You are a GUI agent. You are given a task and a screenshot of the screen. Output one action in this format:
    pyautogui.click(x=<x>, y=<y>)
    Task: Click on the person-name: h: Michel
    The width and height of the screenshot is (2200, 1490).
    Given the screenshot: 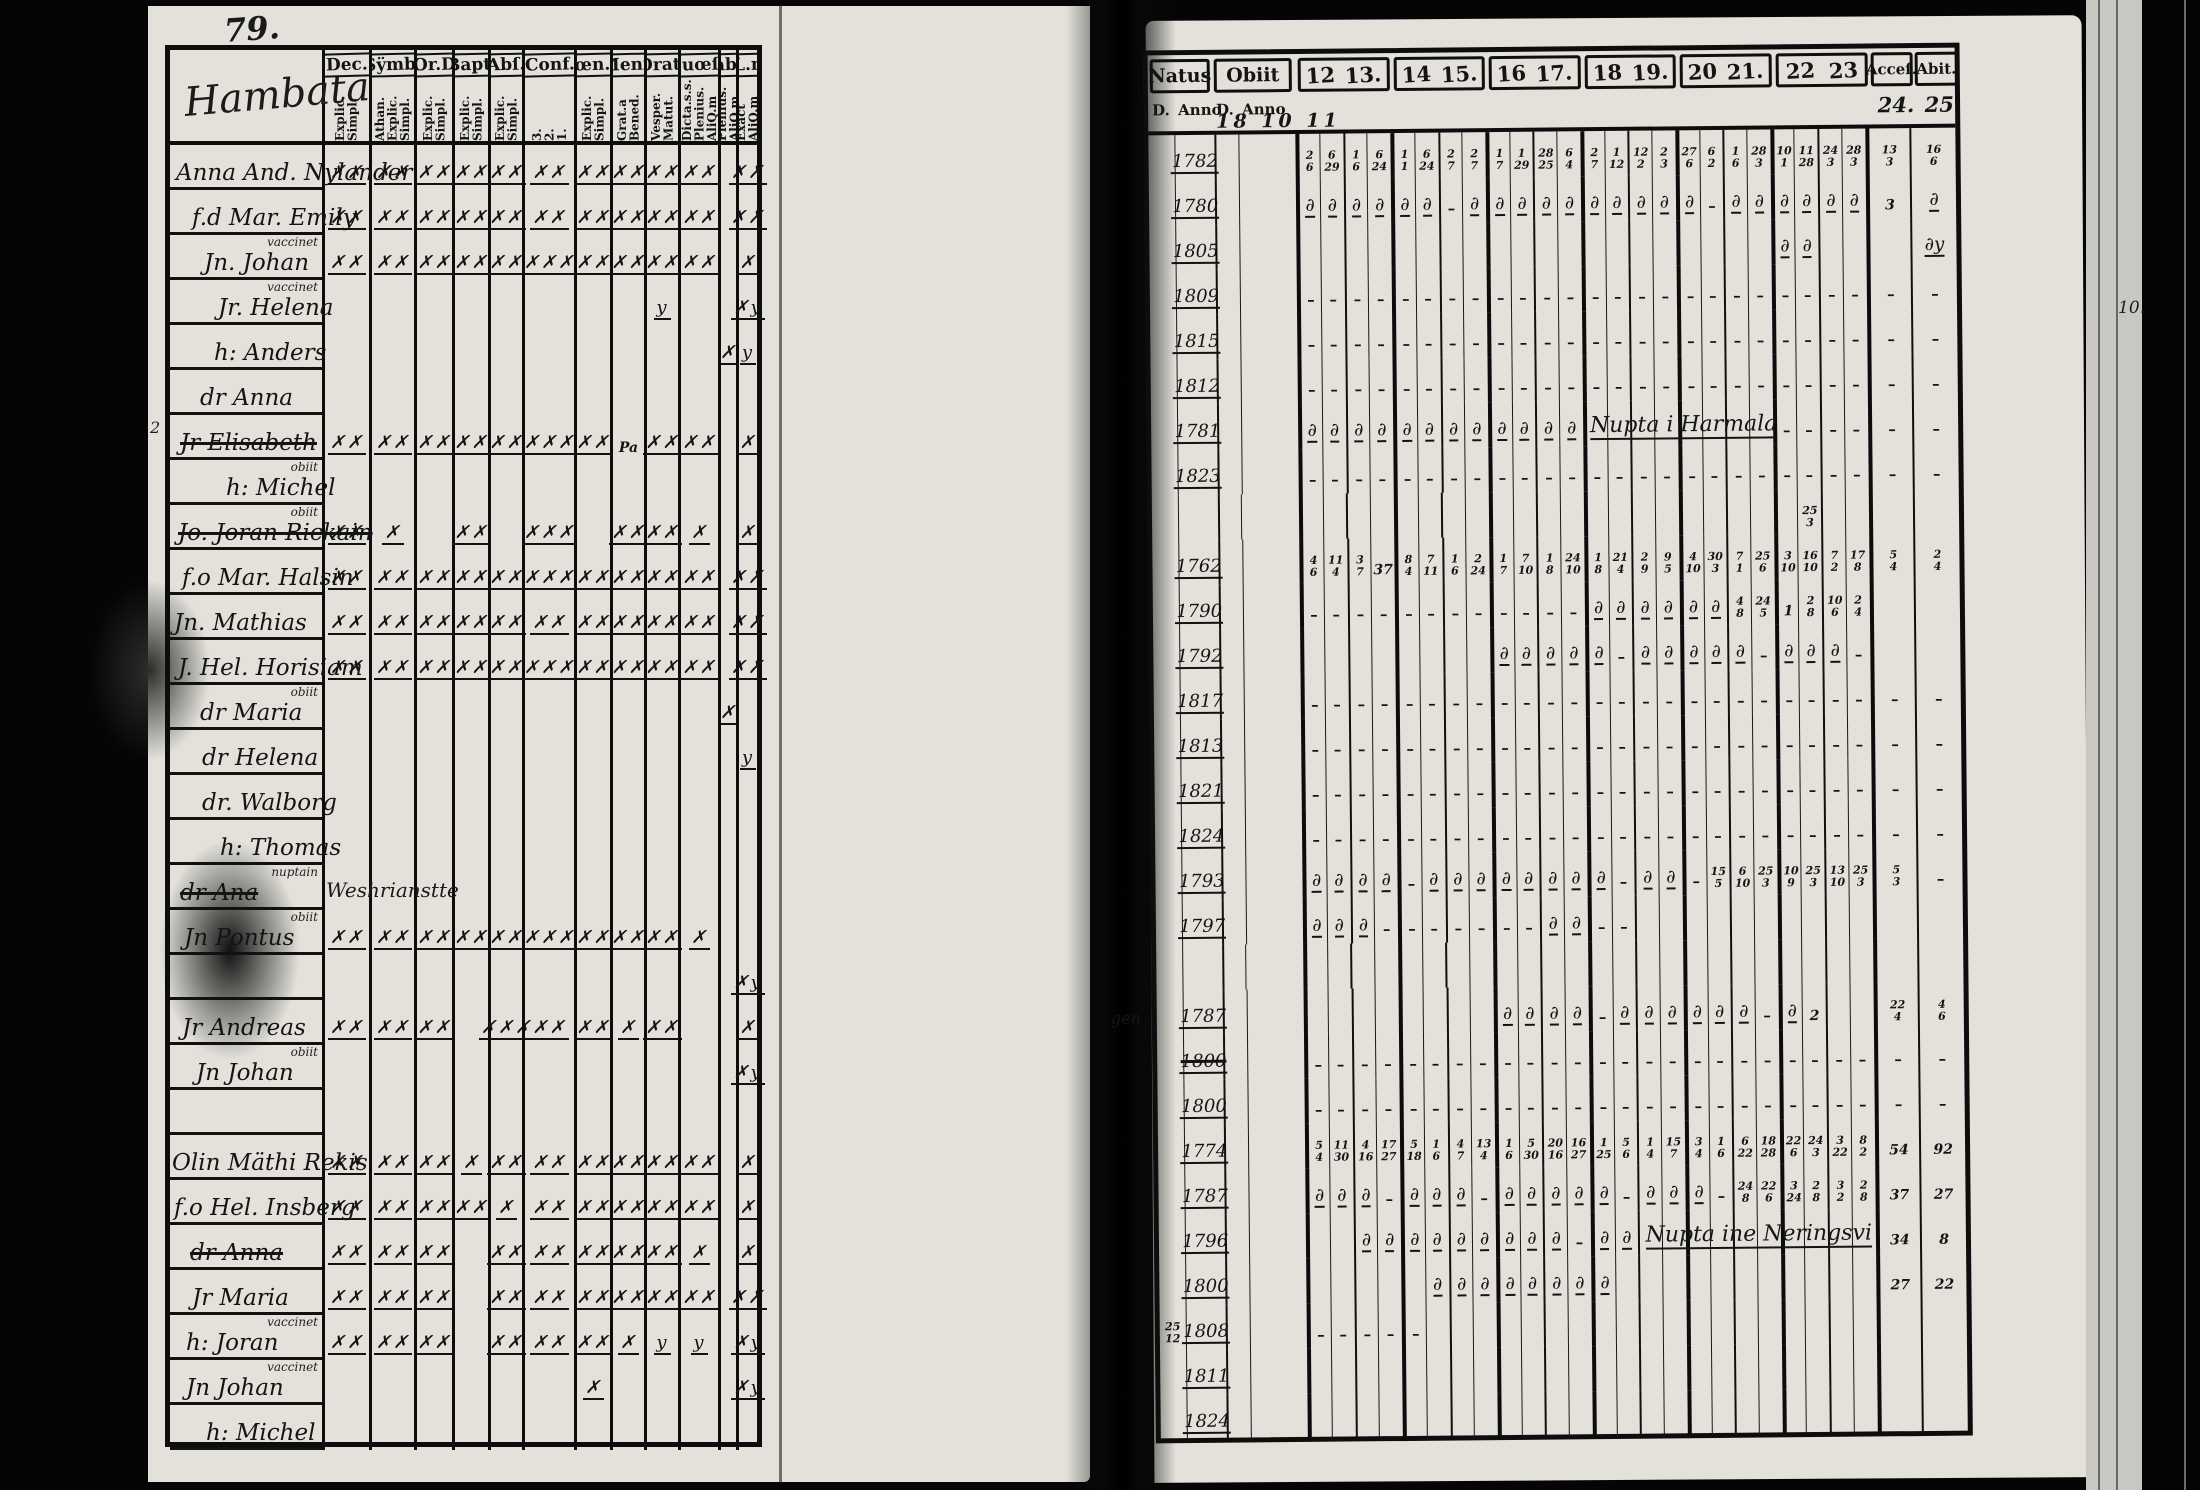 What is the action you would take?
    pyautogui.click(x=261, y=1433)
    